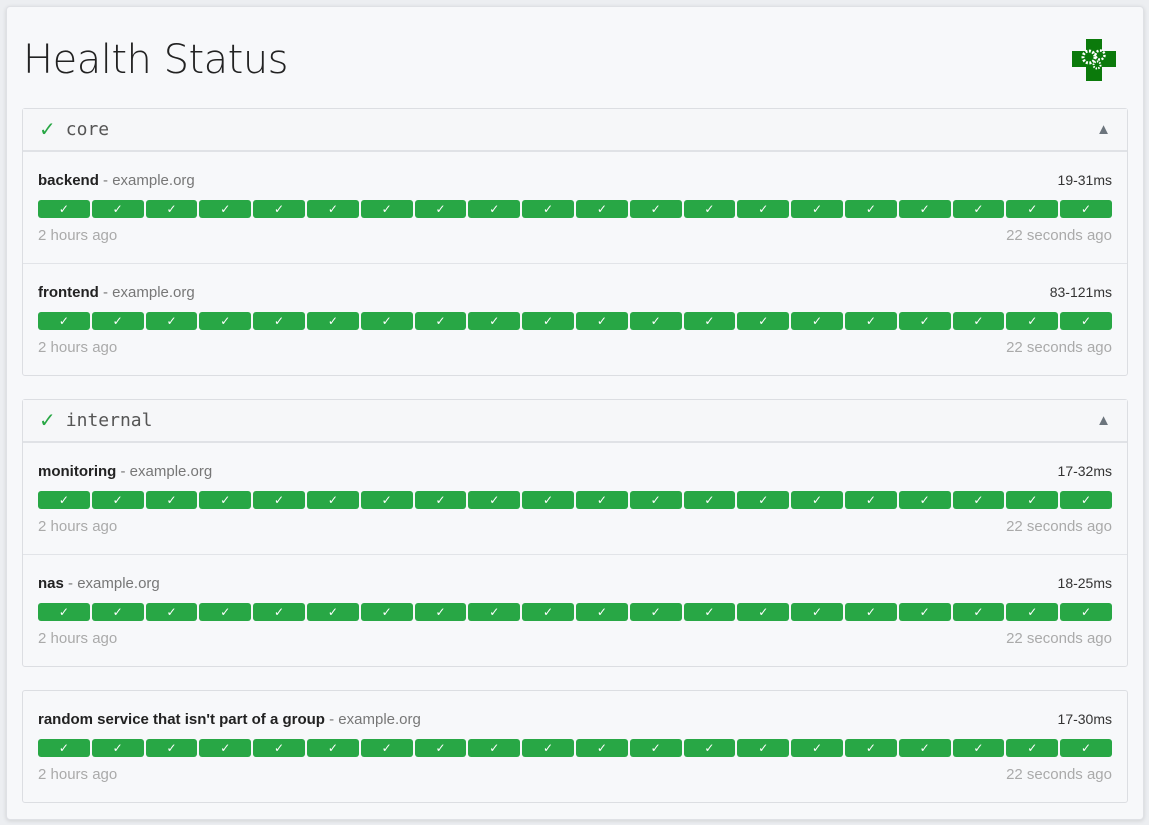 This screenshot has width=1149, height=825. I want to click on service-name: backend, so click(68, 180).